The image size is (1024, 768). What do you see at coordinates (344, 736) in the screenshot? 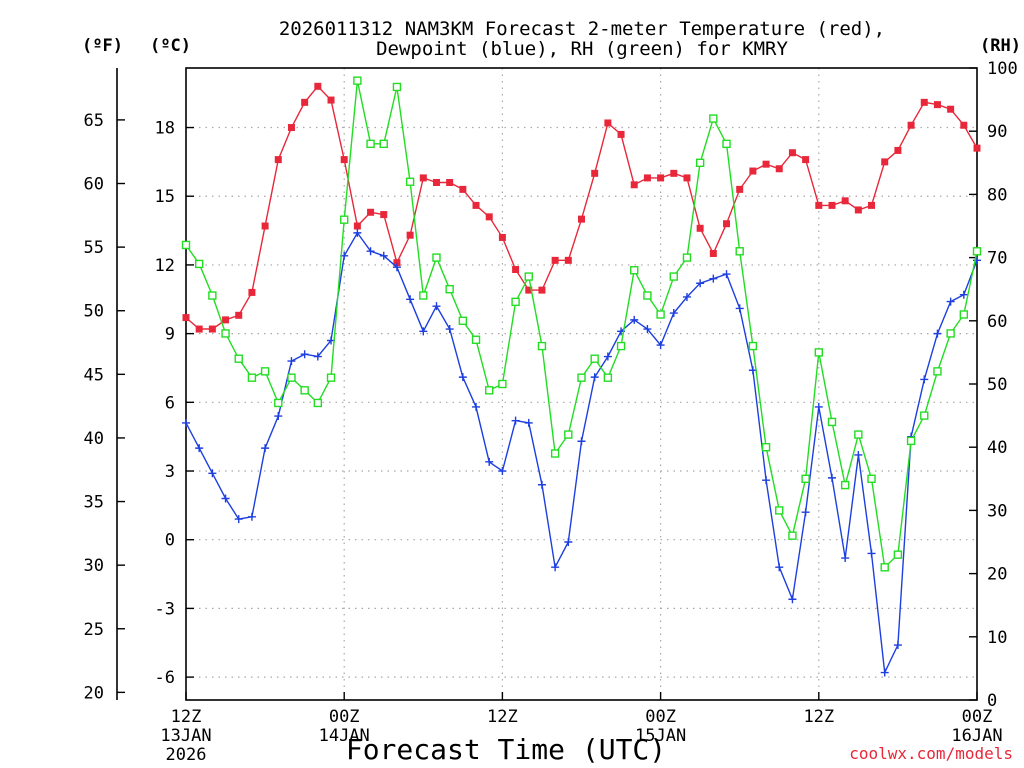
I see `x-tick-label: 14JAN` at bounding box center [344, 736].